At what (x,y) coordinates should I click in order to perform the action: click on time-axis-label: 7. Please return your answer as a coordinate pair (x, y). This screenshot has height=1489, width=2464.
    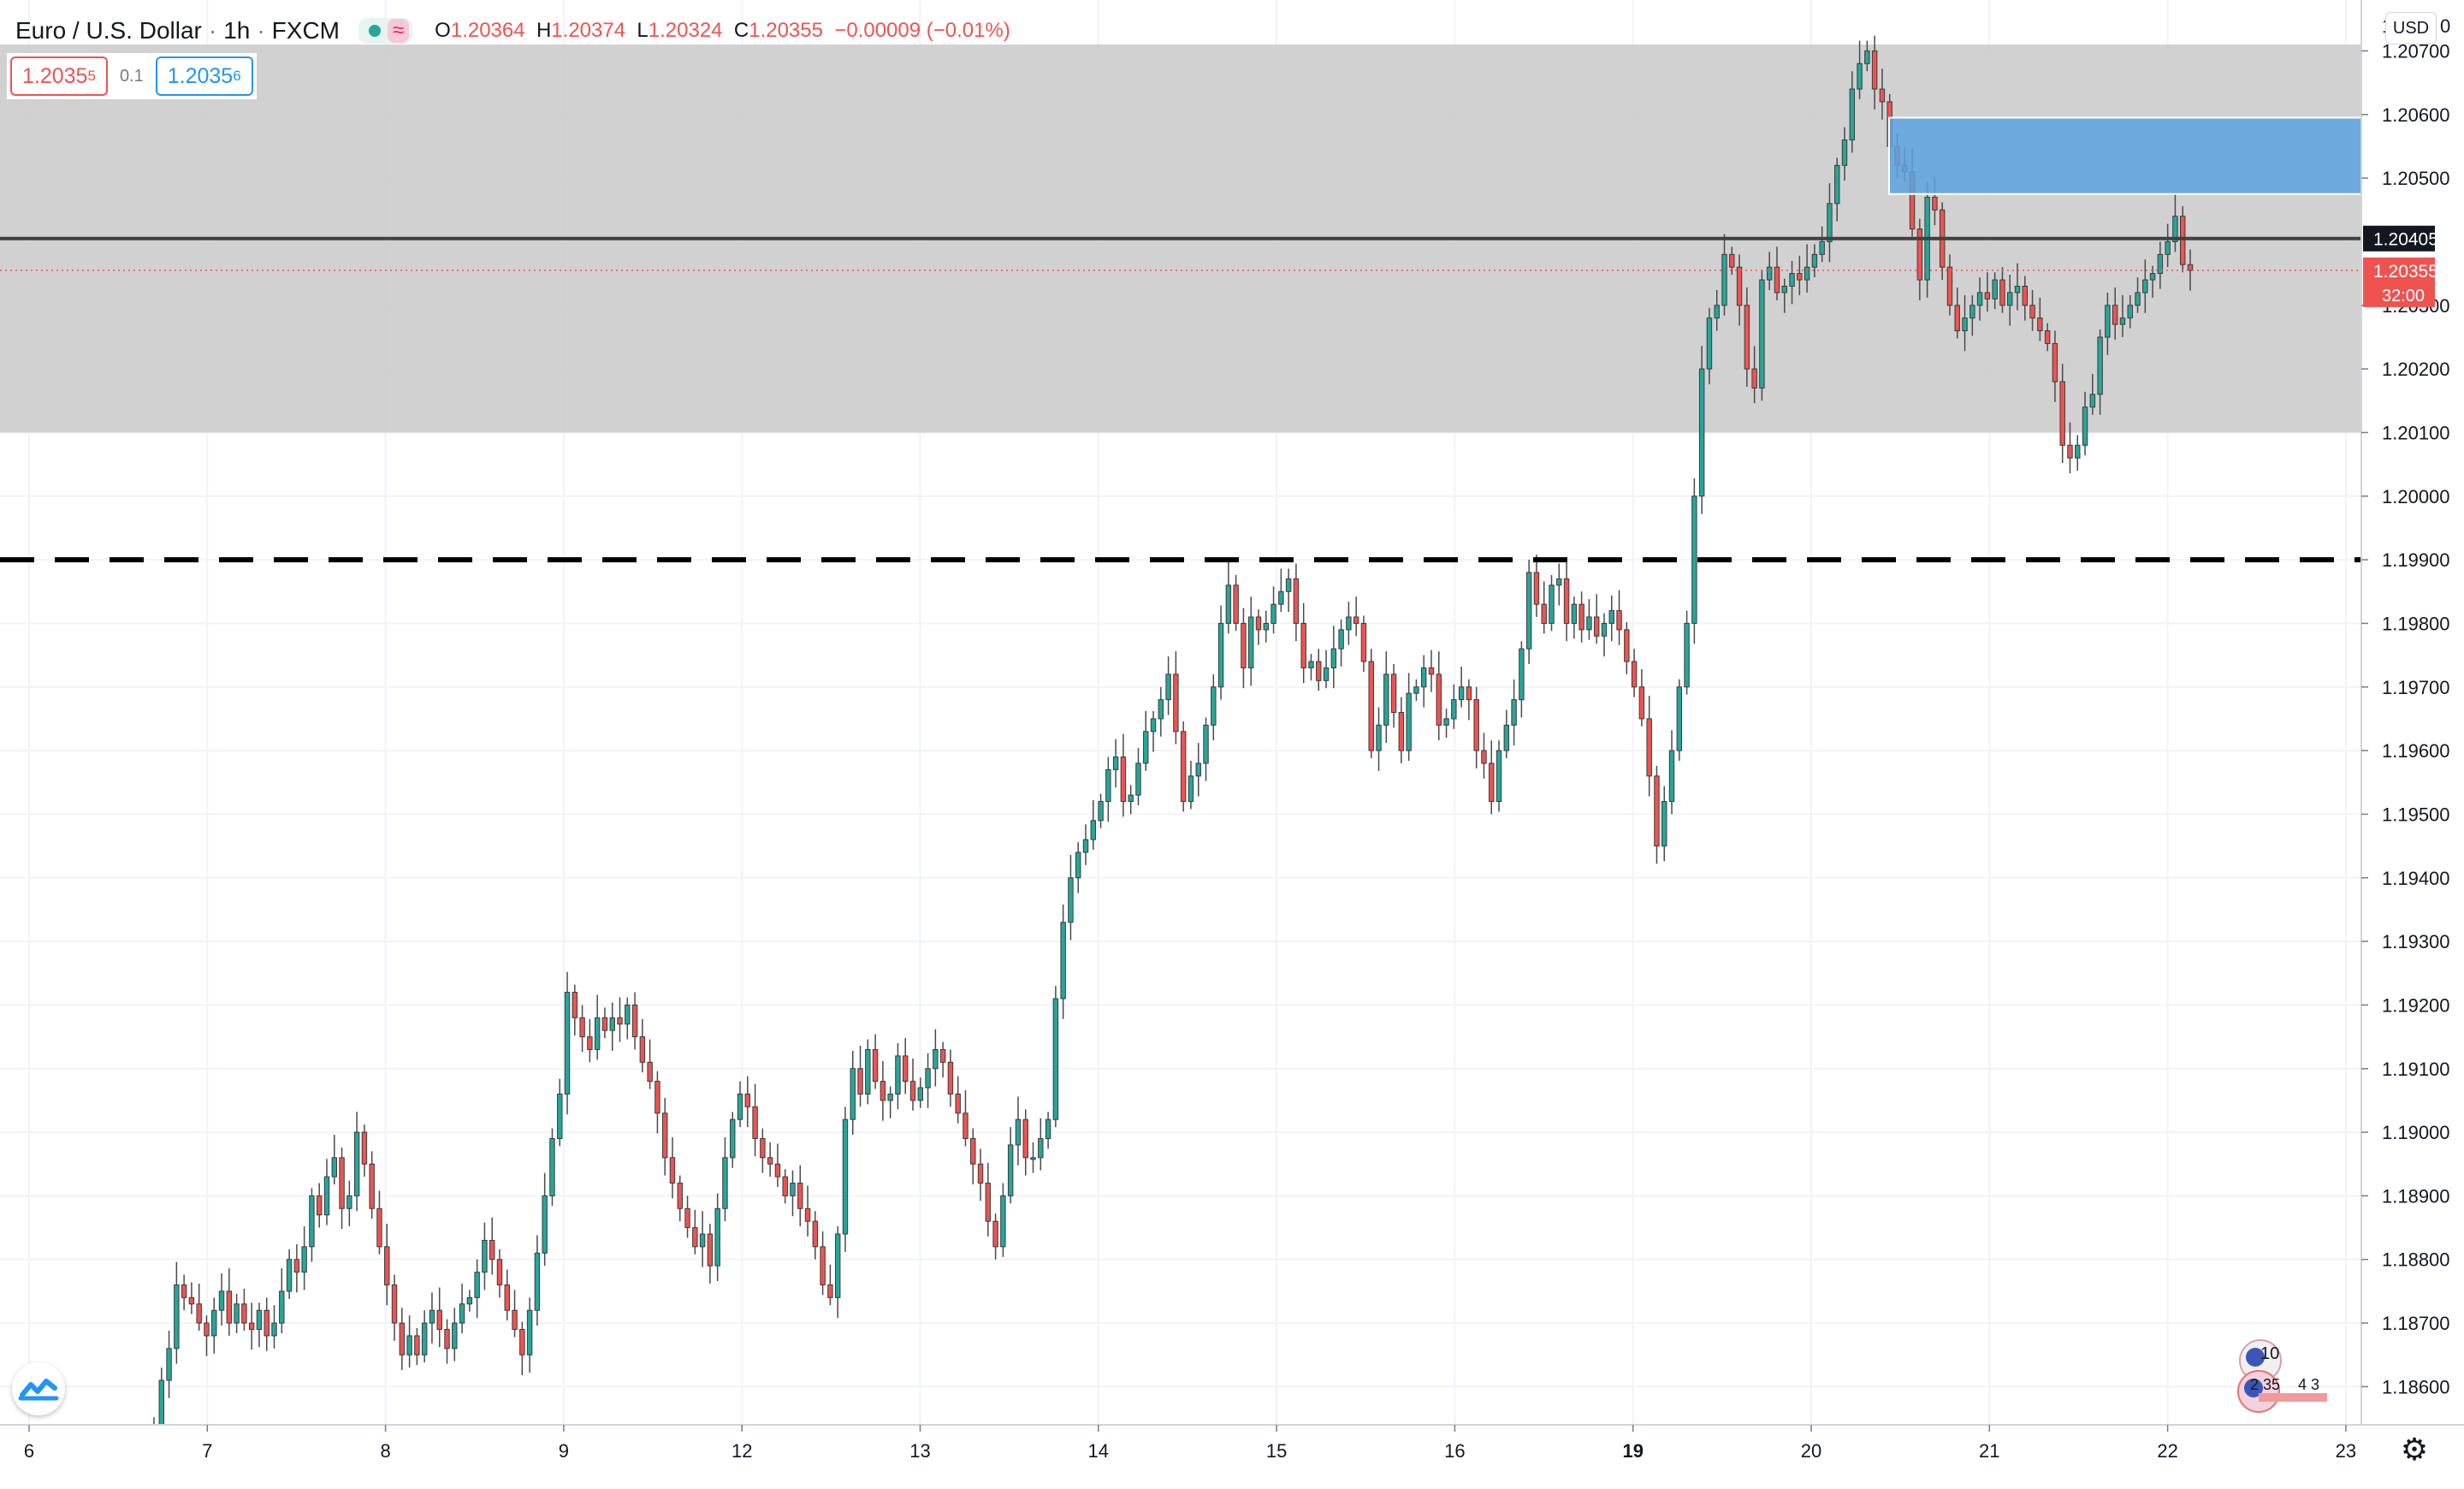
    Looking at the image, I should click on (207, 1451).